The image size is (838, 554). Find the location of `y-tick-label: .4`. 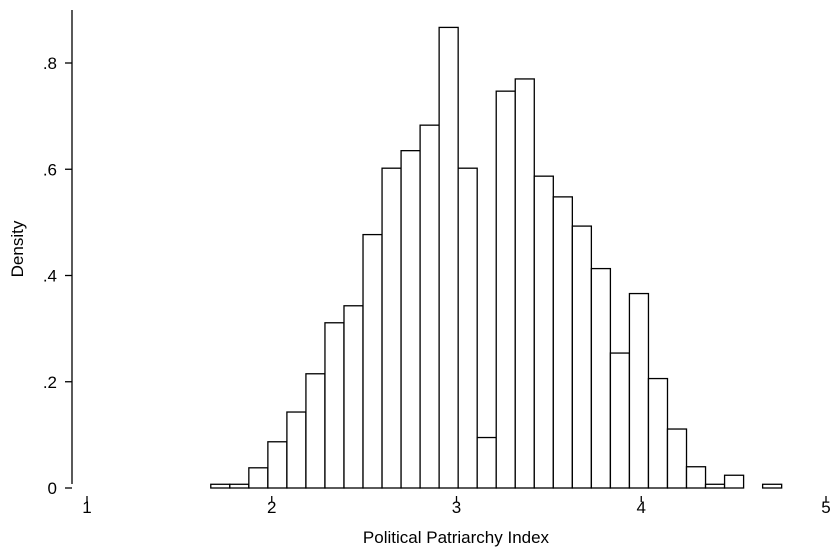

y-tick-label: .4 is located at coordinates (50, 276).